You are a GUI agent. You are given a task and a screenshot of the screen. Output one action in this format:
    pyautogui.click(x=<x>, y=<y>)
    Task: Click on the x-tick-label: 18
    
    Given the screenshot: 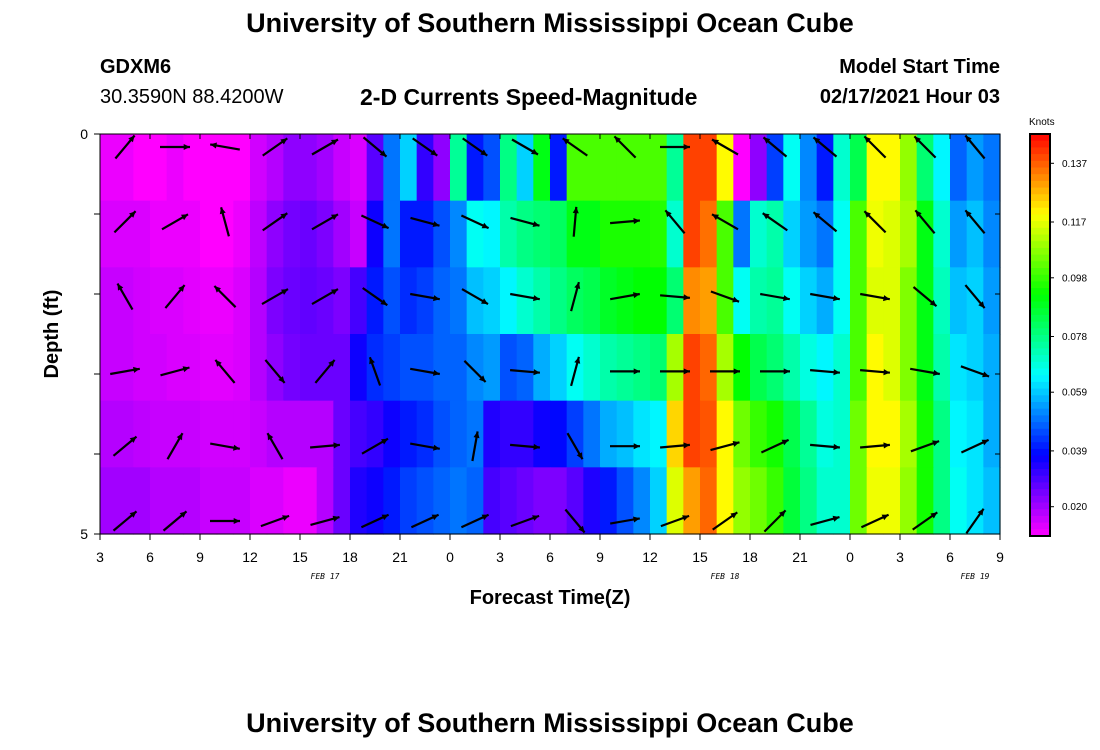 What is the action you would take?
    pyautogui.click(x=750, y=557)
    